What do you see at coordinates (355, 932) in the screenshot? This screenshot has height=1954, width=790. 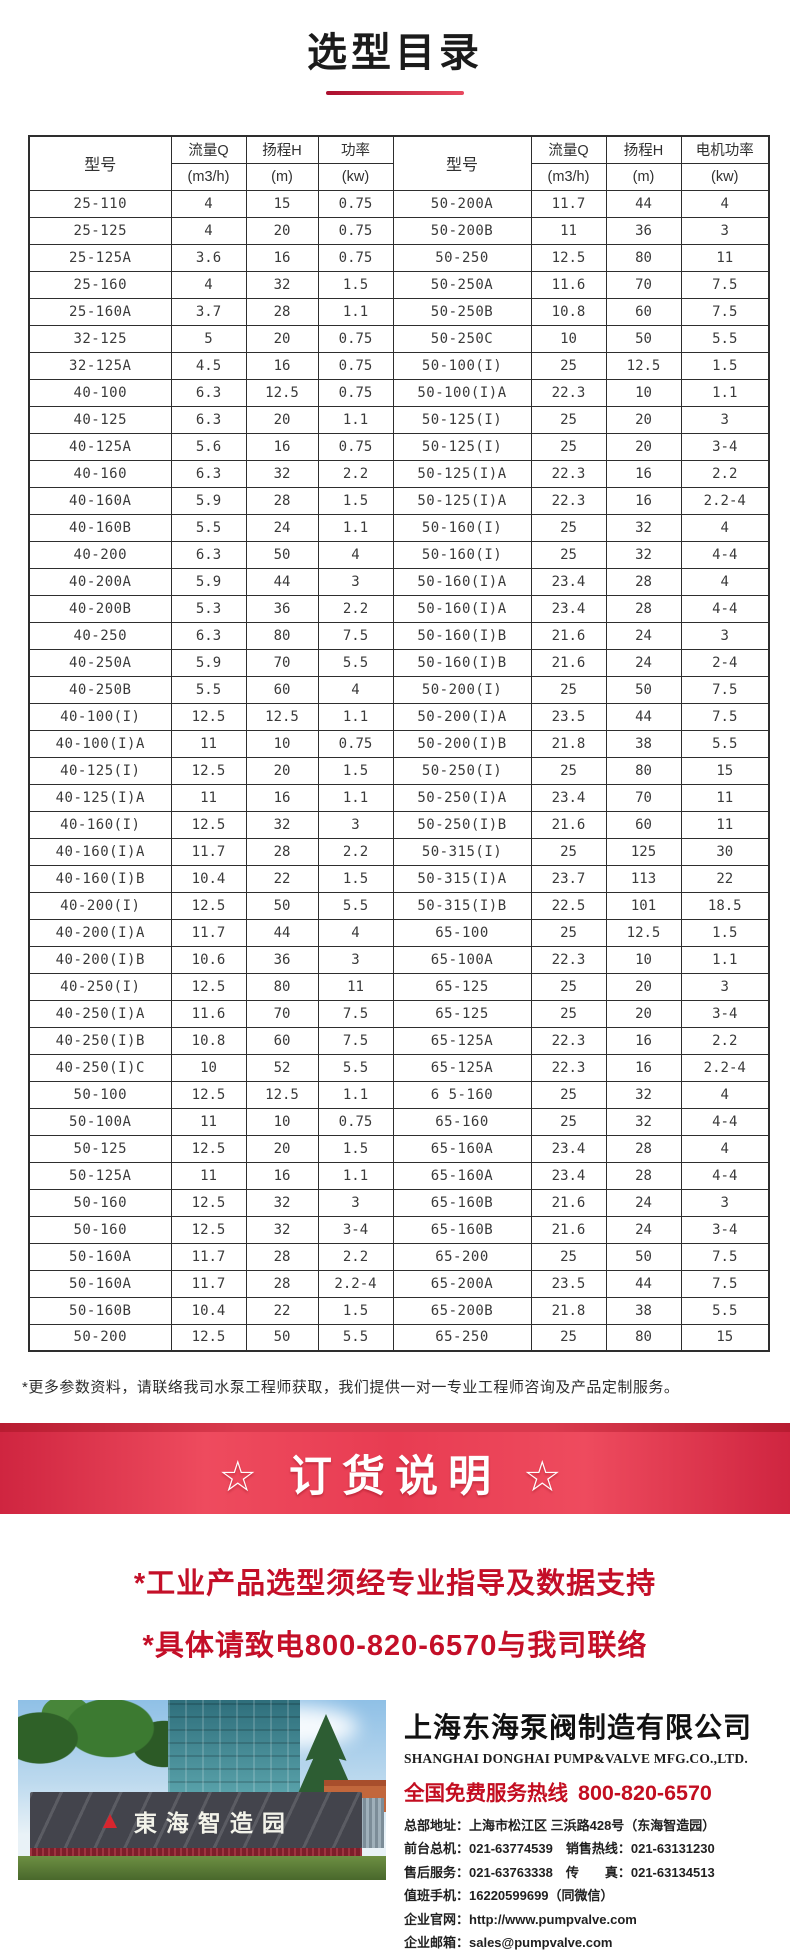 I see `power-cell: 4` at bounding box center [355, 932].